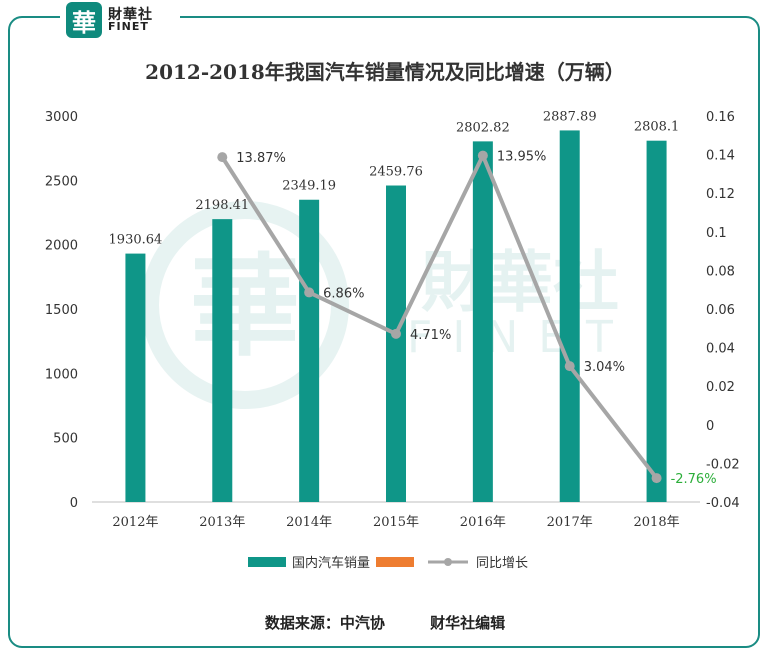 This screenshot has width=770, height=657. I want to click on y-left-tick-label: 500, so click(65, 439).